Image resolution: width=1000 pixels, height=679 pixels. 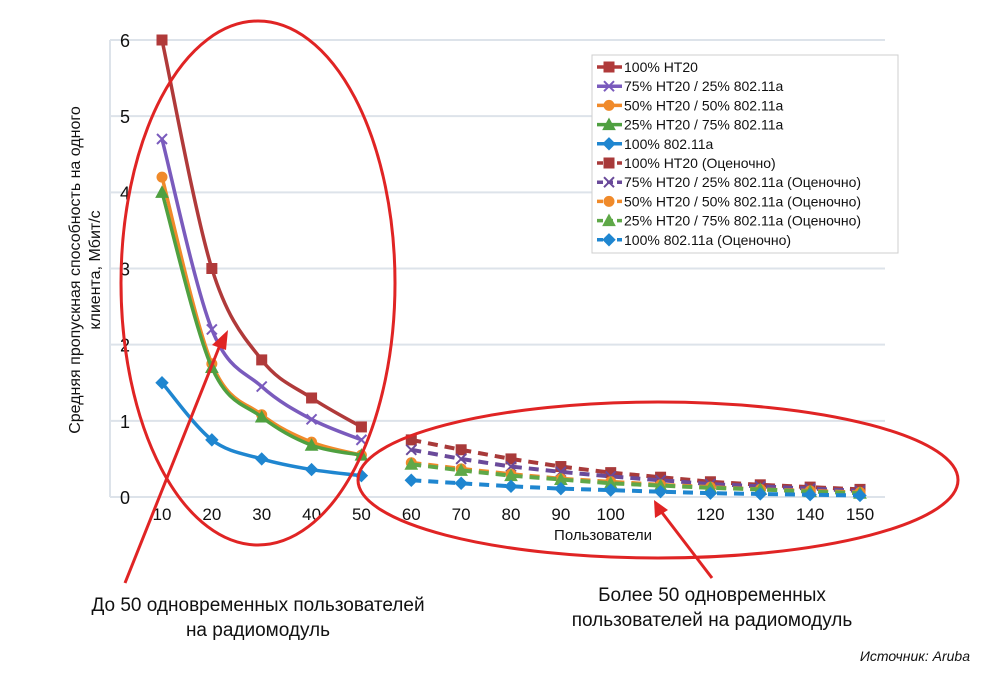 What do you see at coordinates (125, 422) in the screenshot?
I see `y-tick-label: 1` at bounding box center [125, 422].